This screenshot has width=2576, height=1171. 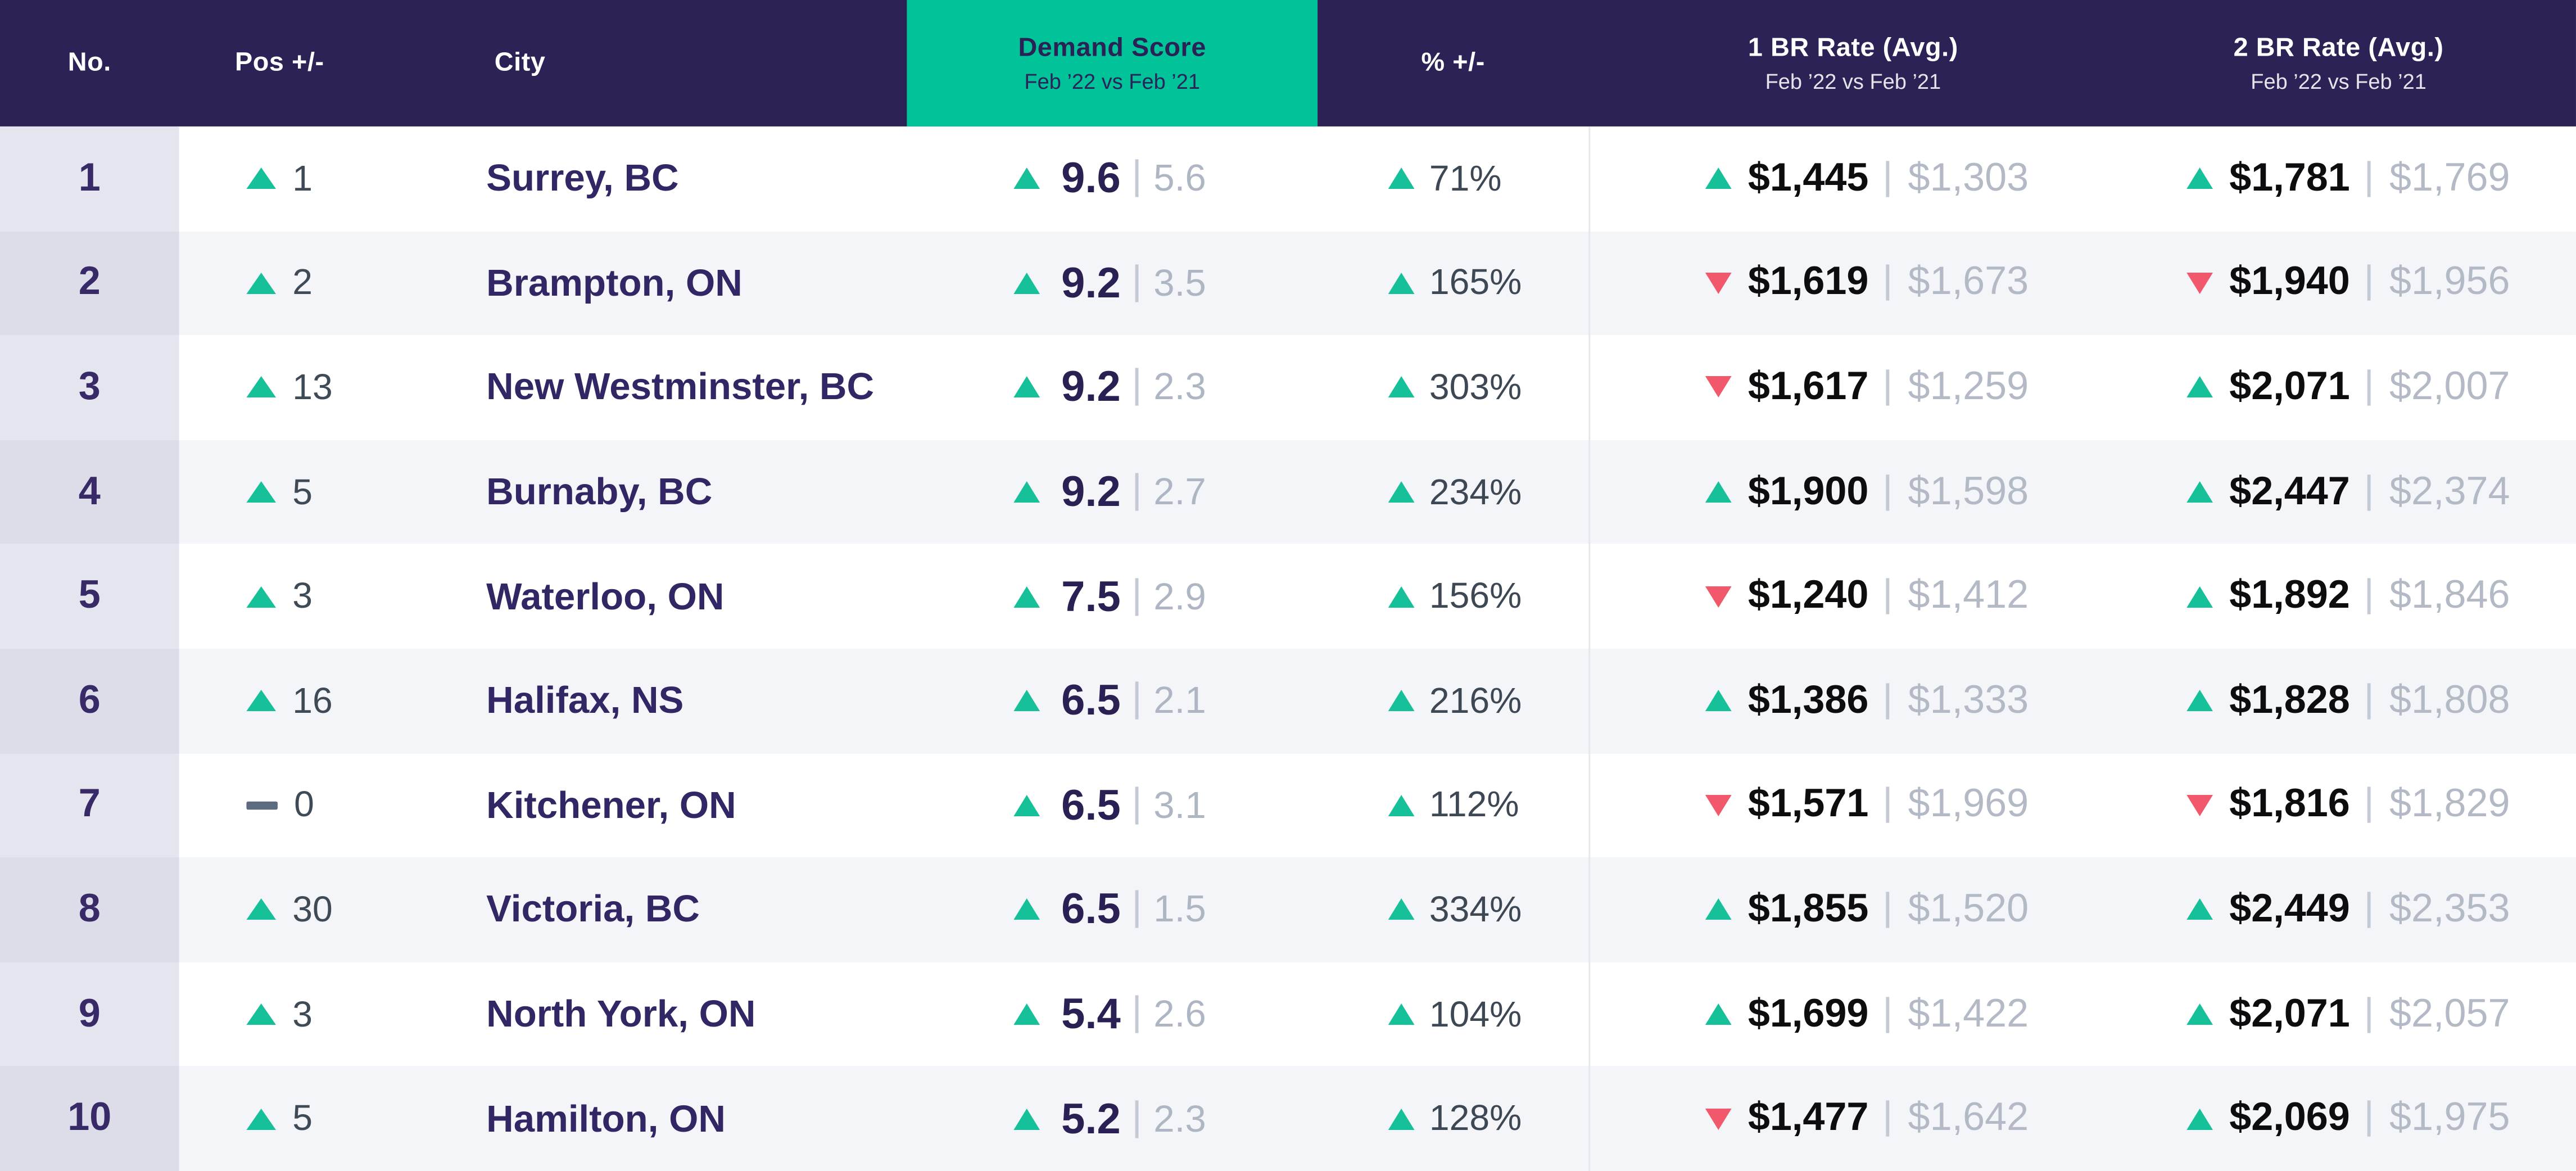 What do you see at coordinates (2449, 909) in the screenshot?
I see `2br-rate-previous: $2,353` at bounding box center [2449, 909].